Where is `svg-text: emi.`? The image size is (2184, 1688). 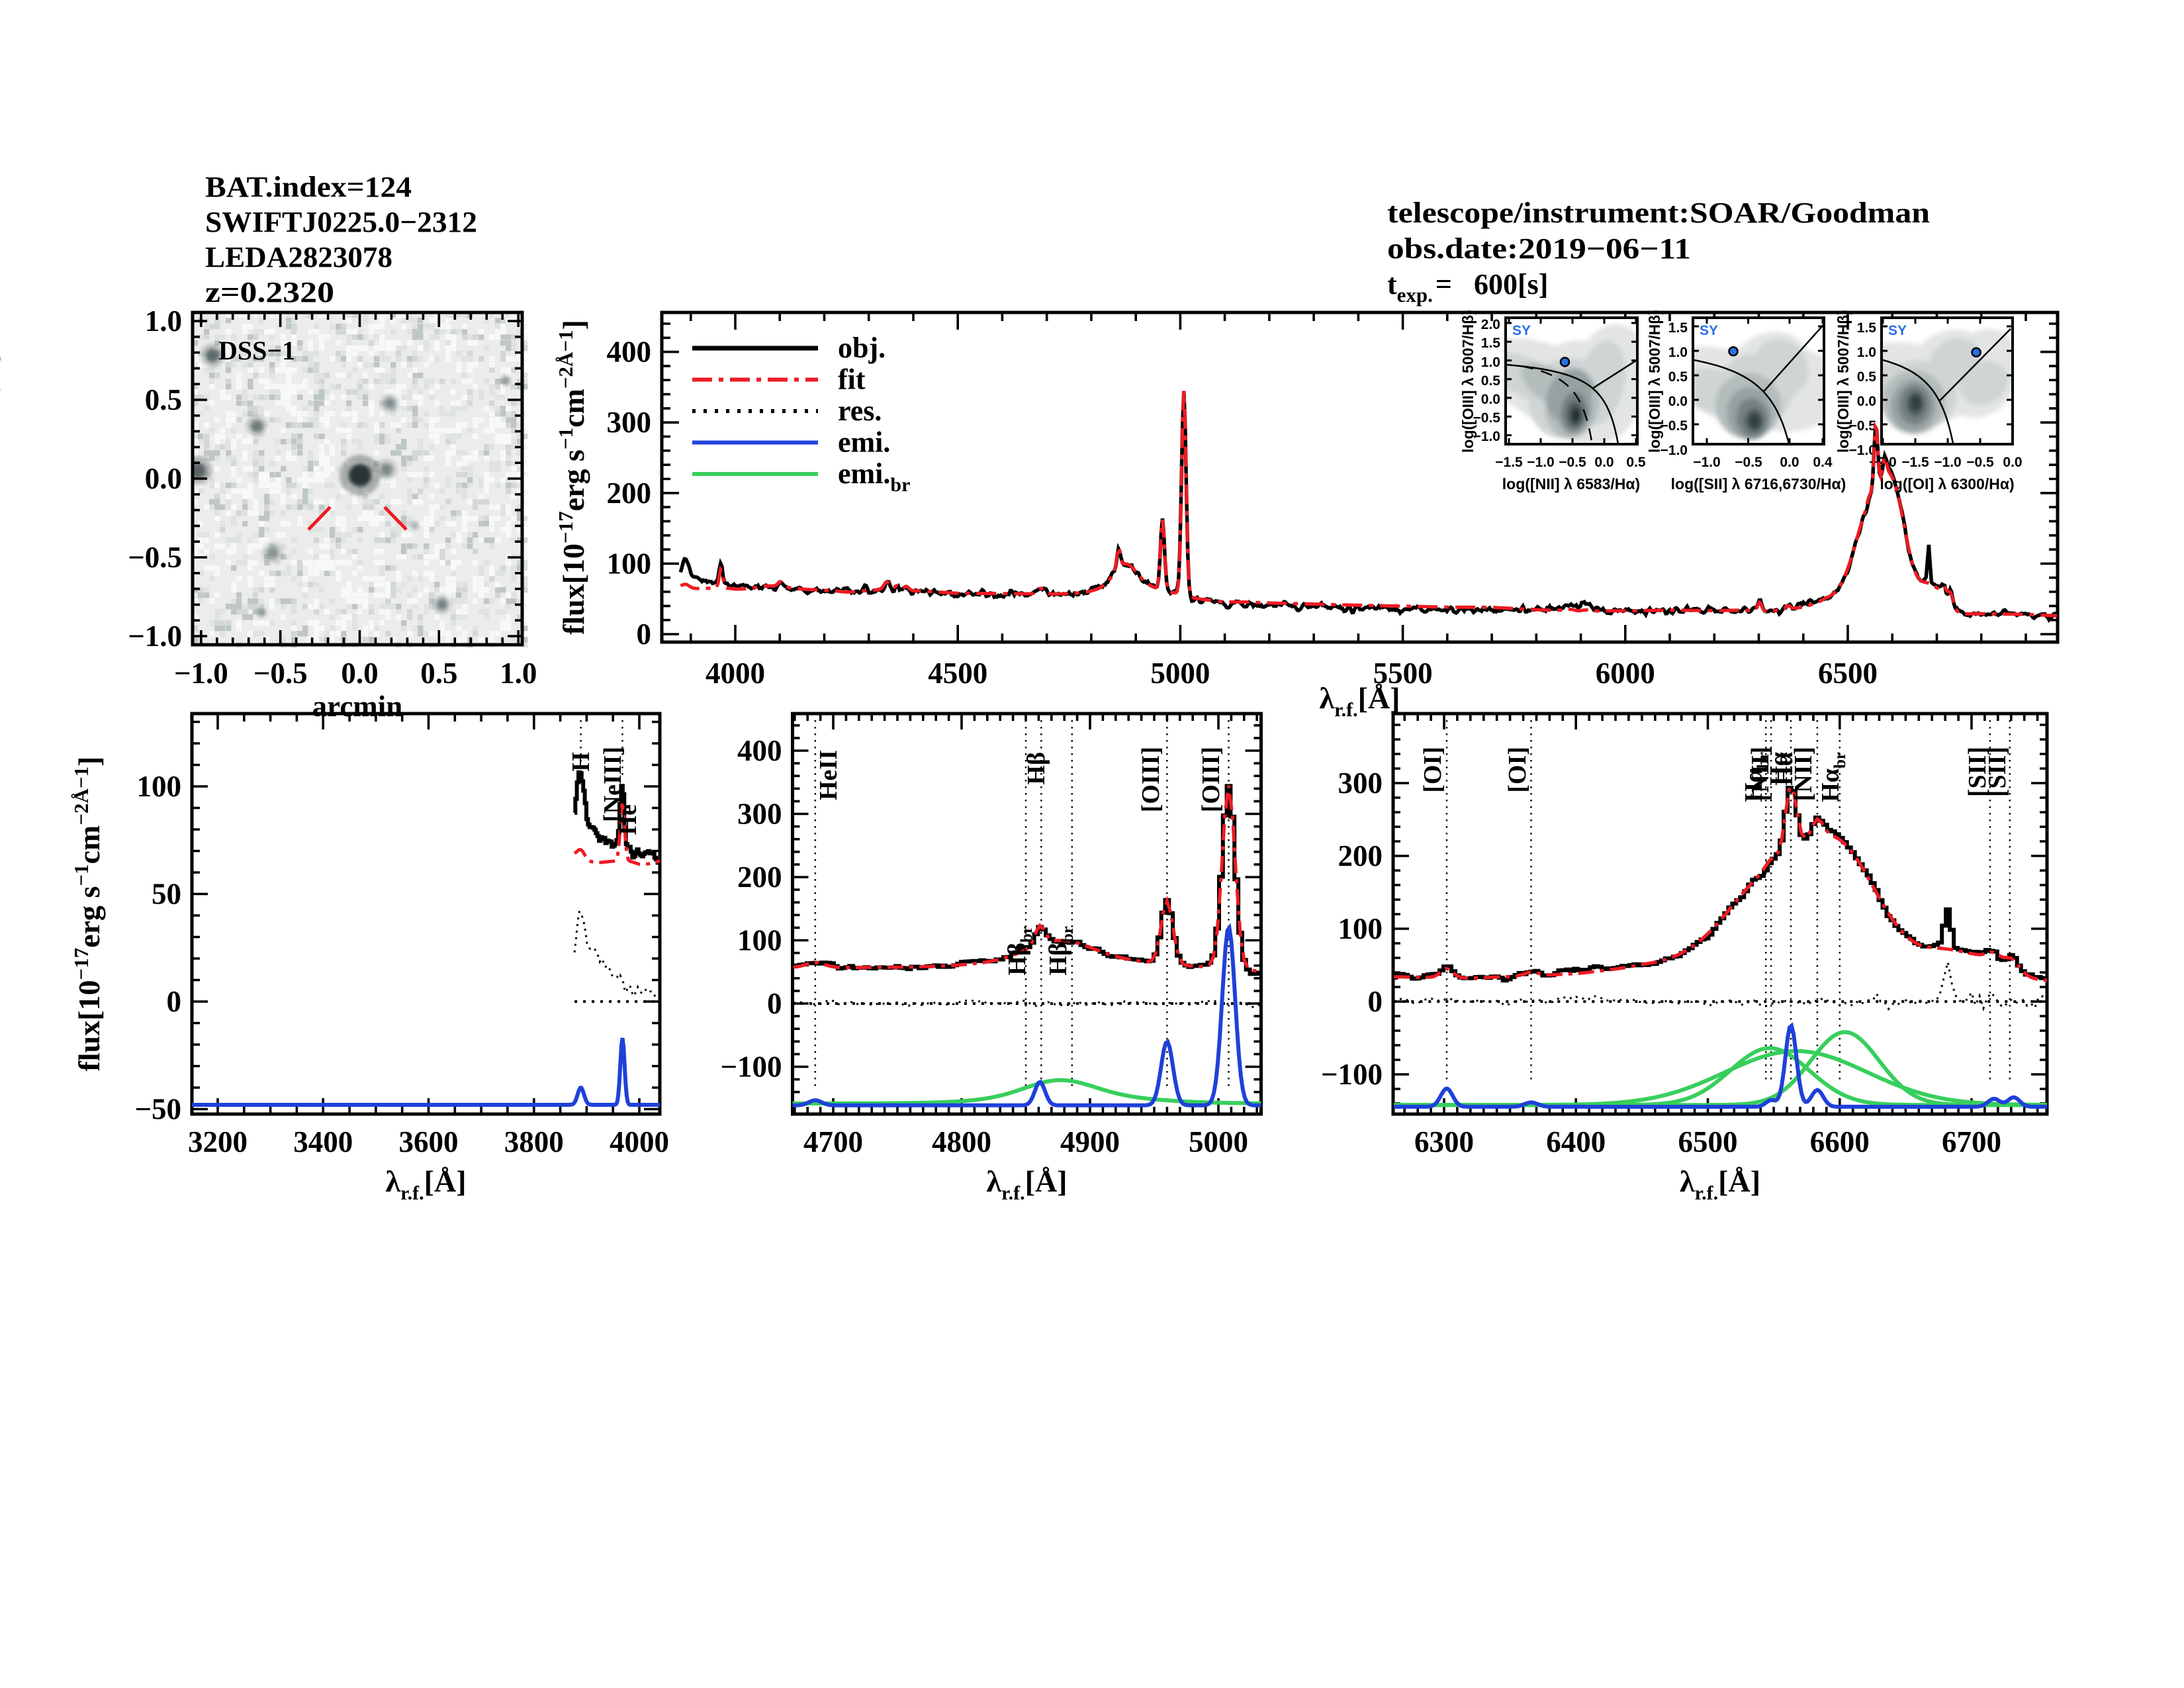
svg-text: emi. is located at coordinates (864, 442).